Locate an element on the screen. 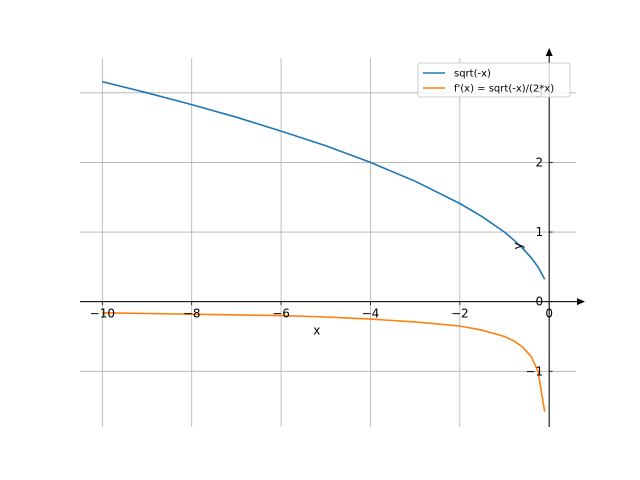 This screenshot has height=480, width=640. y-tick-label: 2 is located at coordinates (540, 162).